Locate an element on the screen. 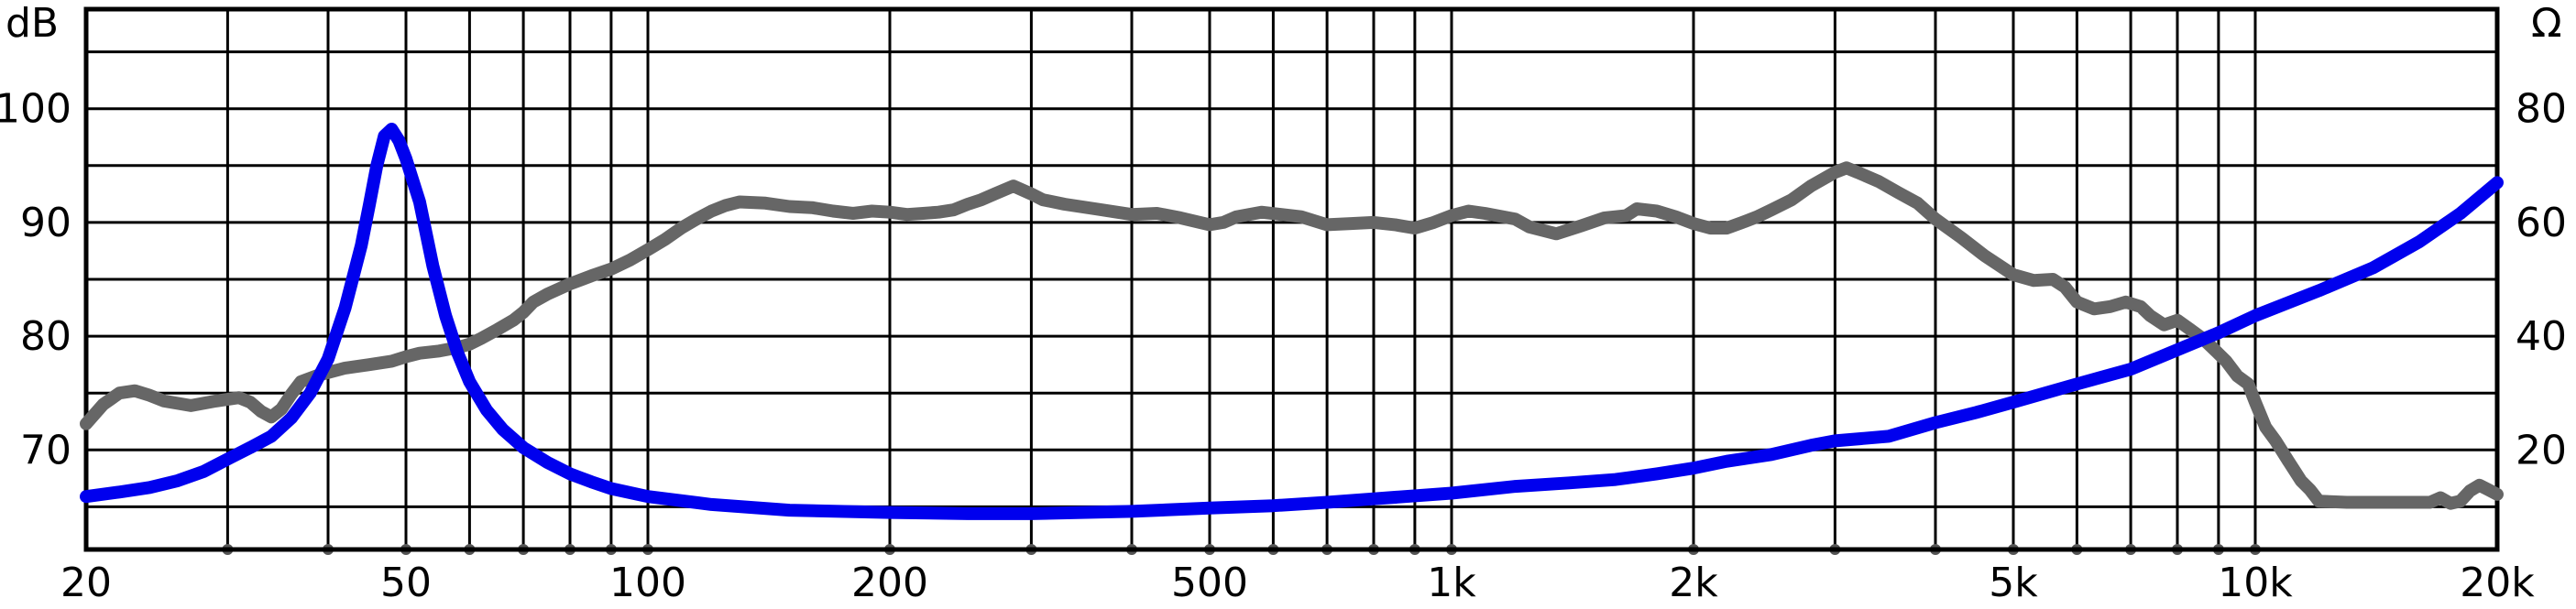  x-tick-label: 20k is located at coordinates (2497, 583).